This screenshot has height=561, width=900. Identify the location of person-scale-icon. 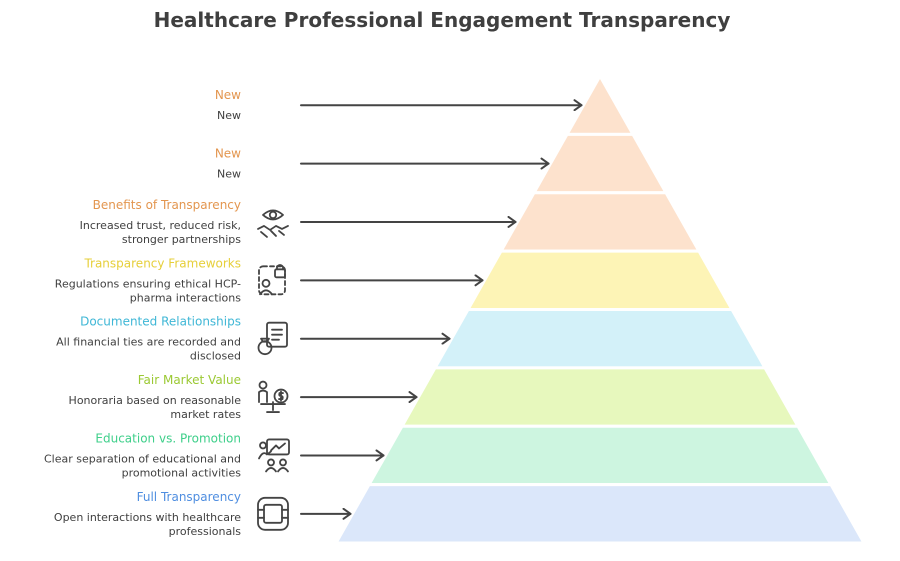
(273, 396).